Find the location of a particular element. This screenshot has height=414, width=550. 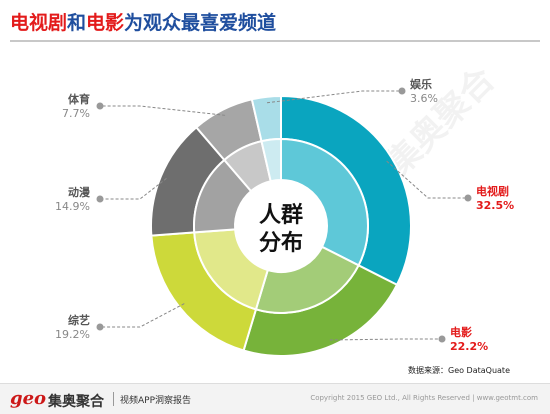

slice-label-name-5: 娱乐 is located at coordinates (421, 84).